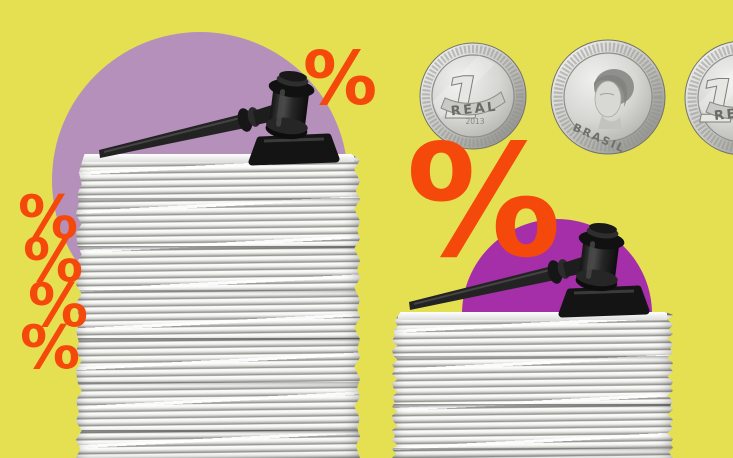 The height and width of the screenshot is (458, 733). Describe the element at coordinates (48, 218) in the screenshot. I see `percent-symbol-column-1: %` at that location.